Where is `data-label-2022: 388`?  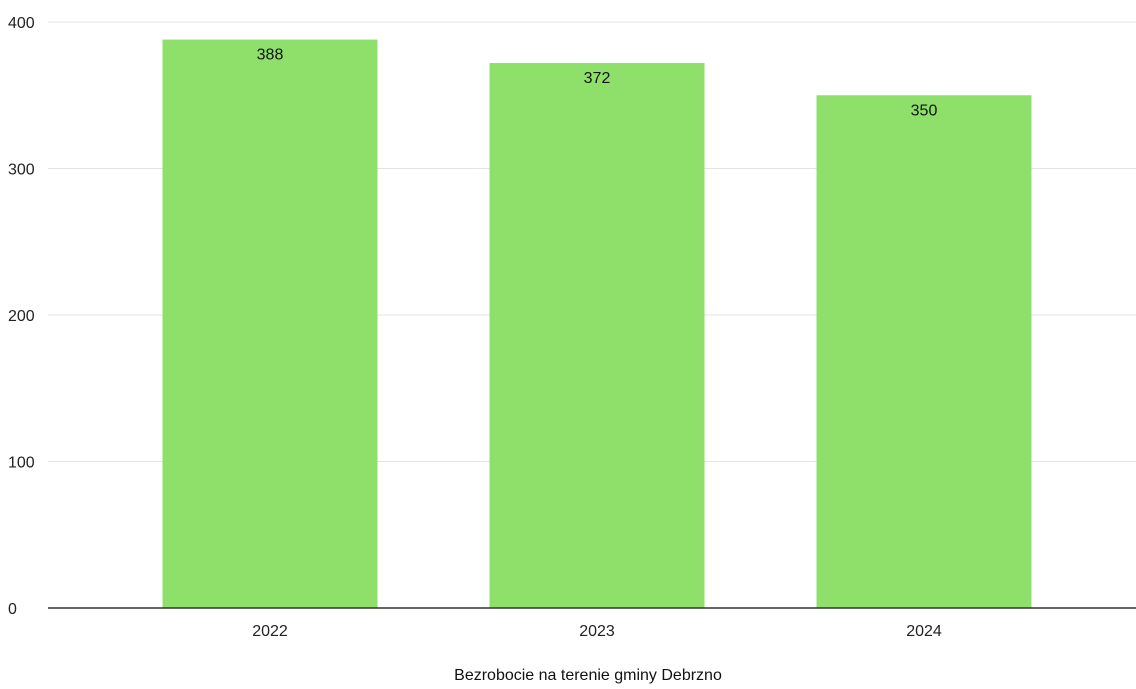 data-label-2022: 388 is located at coordinates (270, 55).